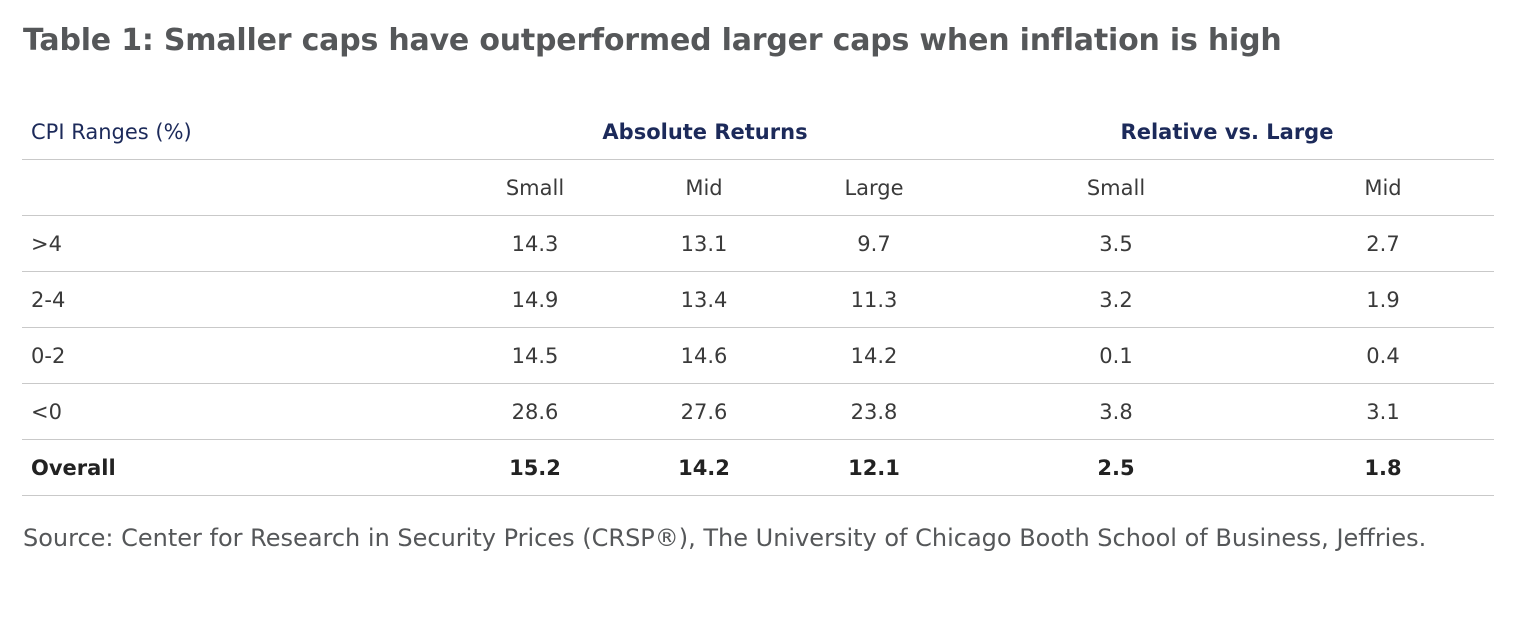 Image resolution: width=1520 pixels, height=634 pixels. What do you see at coordinates (1383, 467) in the screenshot?
I see `cell-rel-mid: 1.8` at bounding box center [1383, 467].